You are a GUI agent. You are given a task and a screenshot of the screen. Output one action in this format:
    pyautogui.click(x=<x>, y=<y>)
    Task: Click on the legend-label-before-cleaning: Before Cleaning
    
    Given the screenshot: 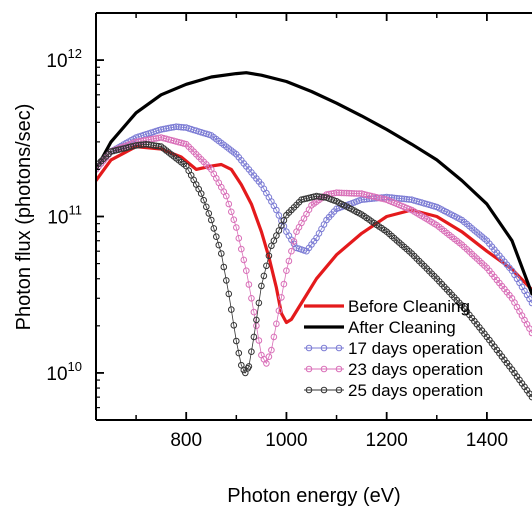 What is the action you would take?
    pyautogui.click(x=409, y=306)
    